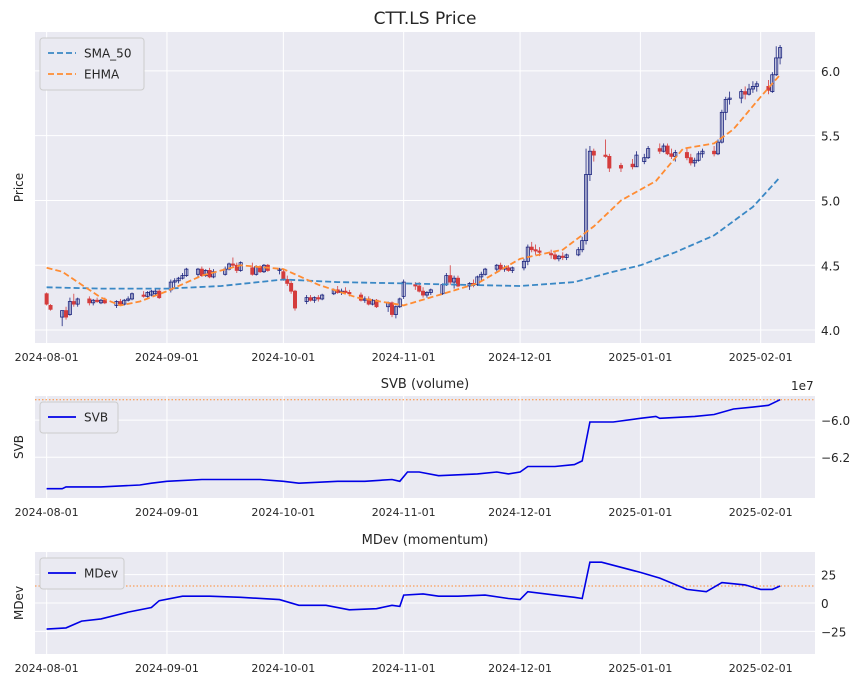 The width and height of the screenshot is (857, 691). Describe the element at coordinates (828, 576) in the screenshot. I see `y-tick-label: 25` at that location.